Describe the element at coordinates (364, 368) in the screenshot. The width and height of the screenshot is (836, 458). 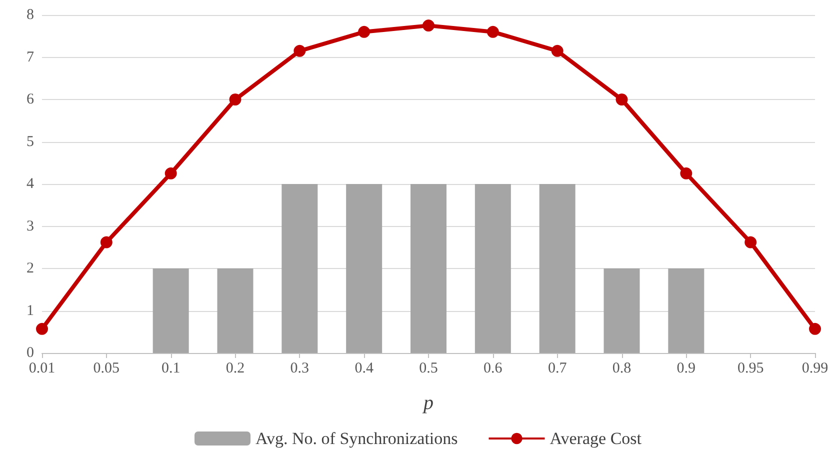
I see `x-tick-label: 0.4` at that location.